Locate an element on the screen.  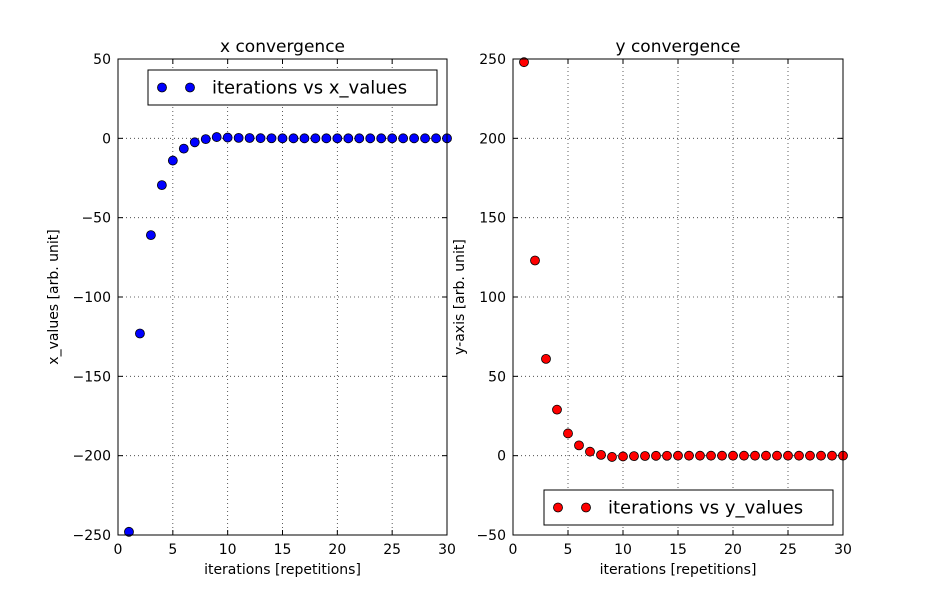
chart-title: x convergence is located at coordinates (282, 47).